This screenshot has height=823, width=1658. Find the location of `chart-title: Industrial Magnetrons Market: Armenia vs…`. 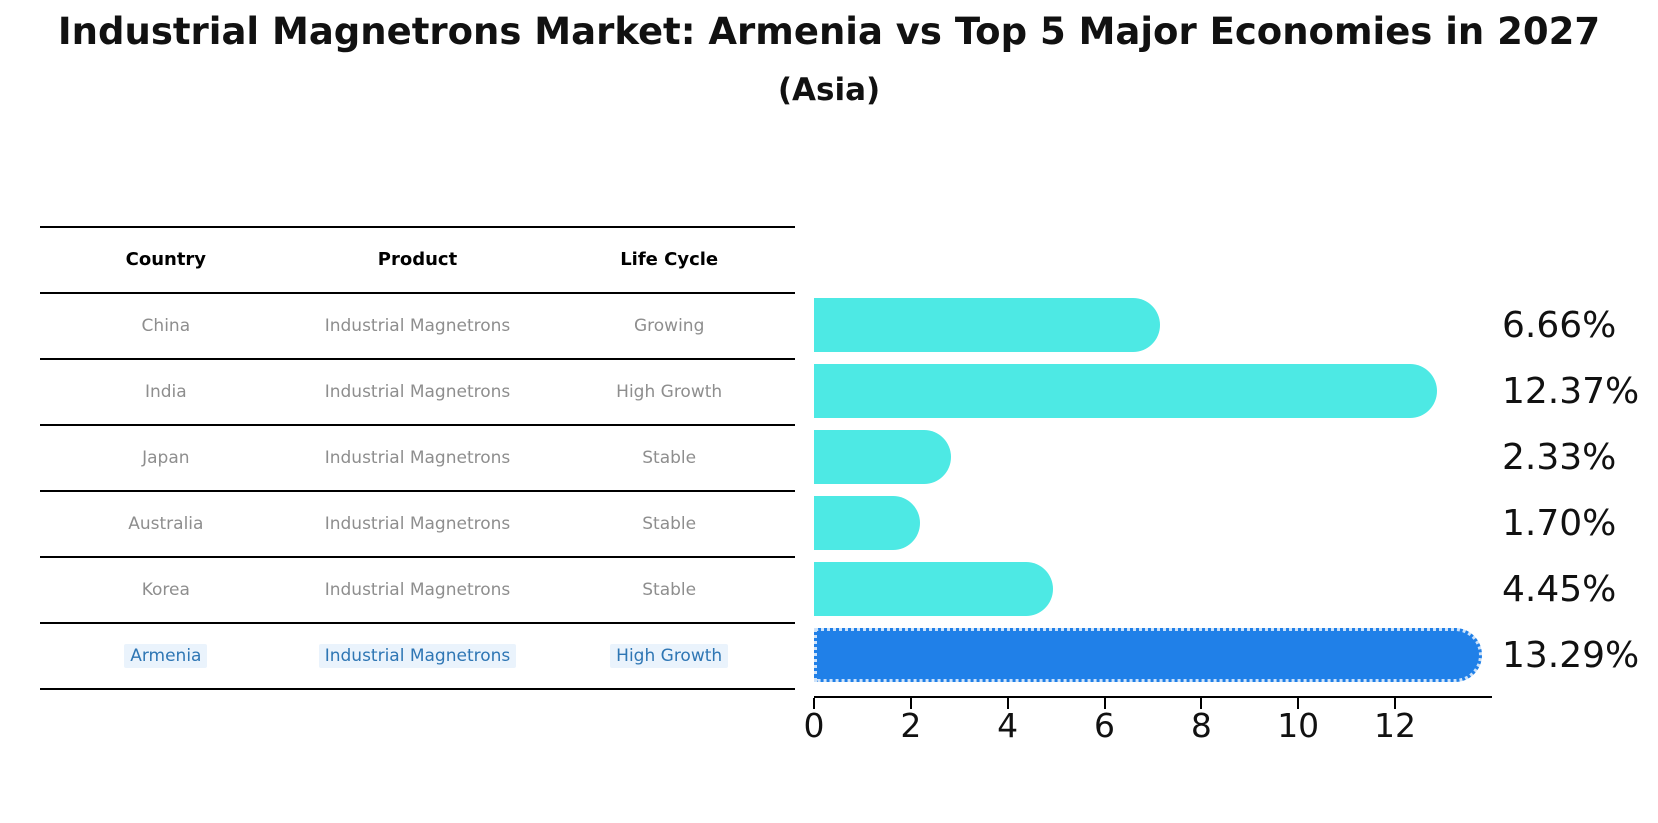

chart-title: Industrial Magnetrons Market: Armenia vs… is located at coordinates (829, 31).